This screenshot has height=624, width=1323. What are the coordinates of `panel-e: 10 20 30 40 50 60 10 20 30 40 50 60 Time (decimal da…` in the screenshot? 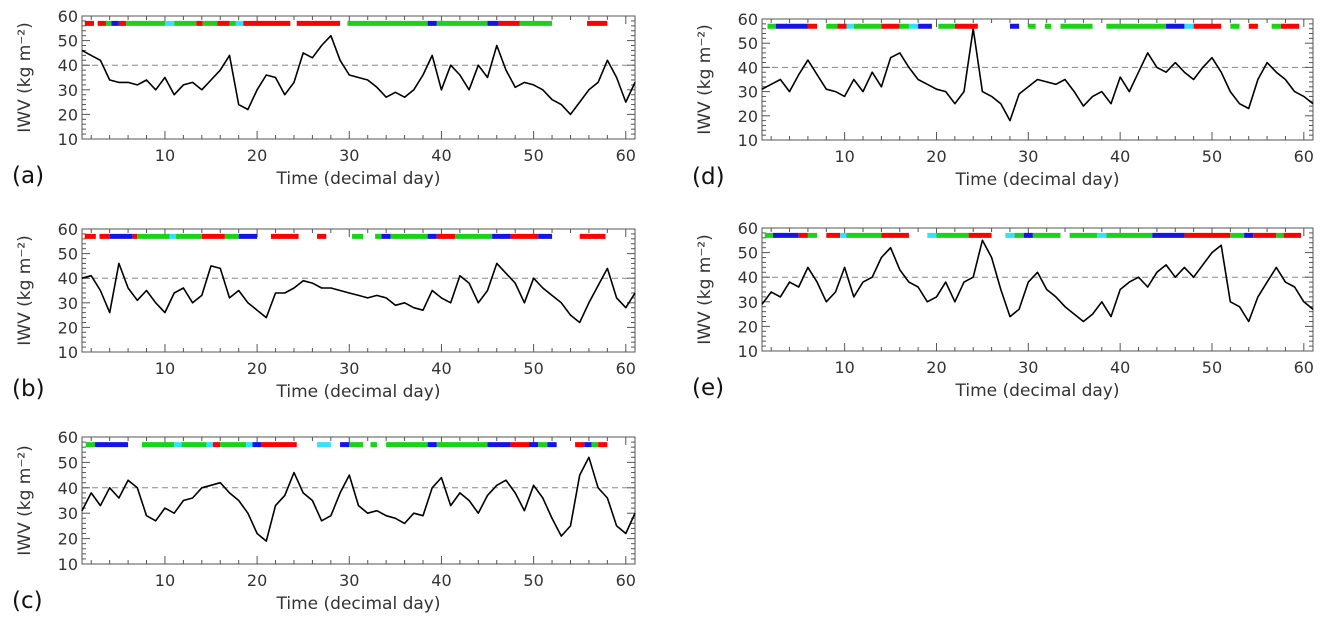 It's located at (1003, 310).